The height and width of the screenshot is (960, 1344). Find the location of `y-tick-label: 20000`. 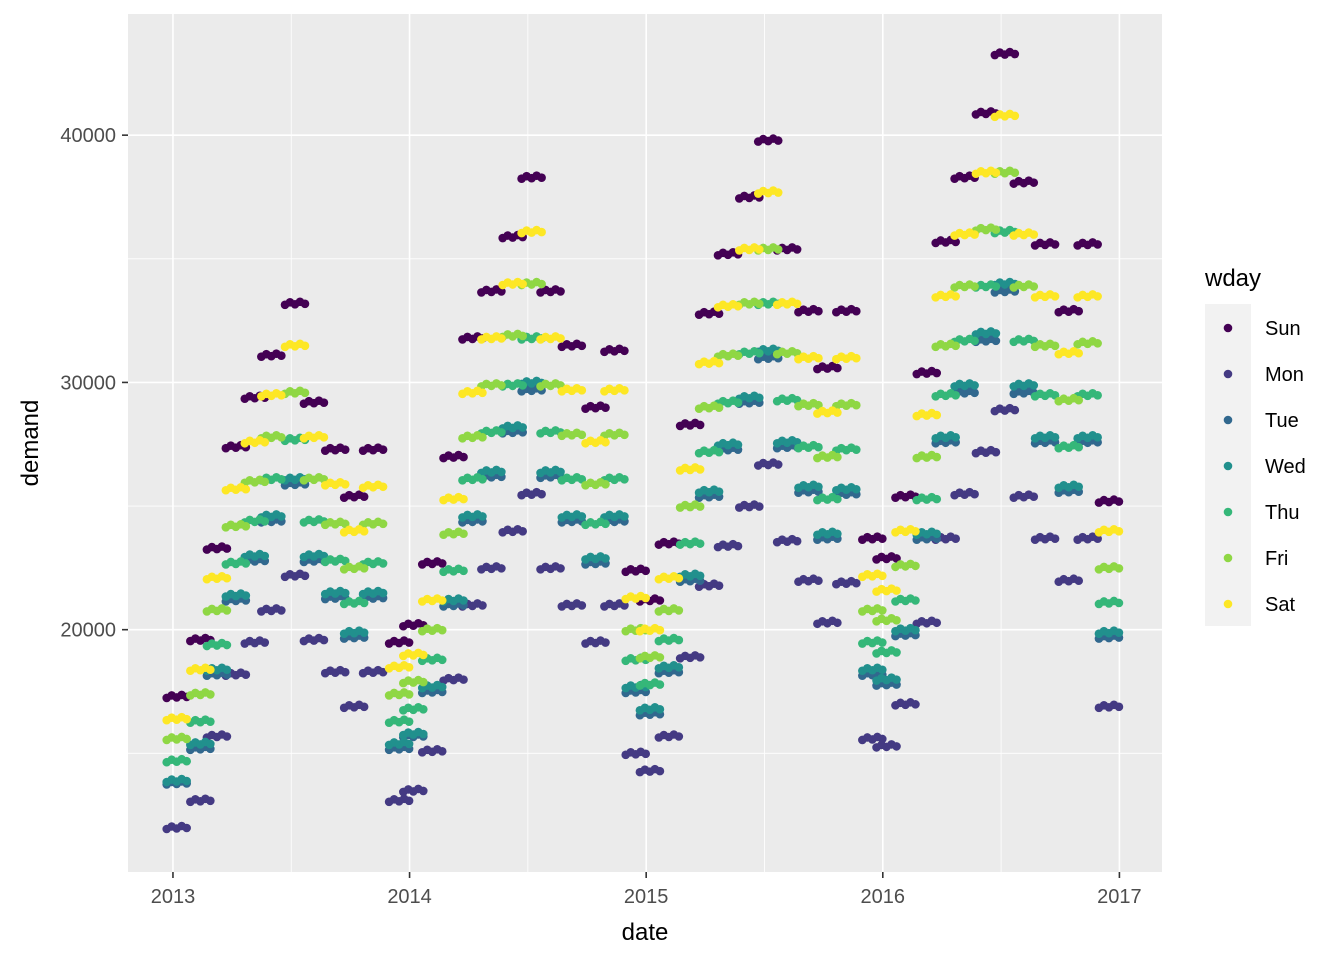

y-tick-label: 20000 is located at coordinates (88, 631).